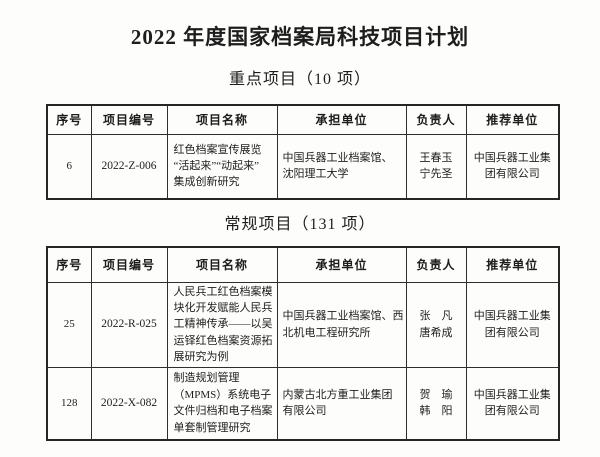 The height and width of the screenshot is (457, 600). I want to click on cell-undertaker: 内蒙古北方重工业集团 有限公司, so click(341, 403).